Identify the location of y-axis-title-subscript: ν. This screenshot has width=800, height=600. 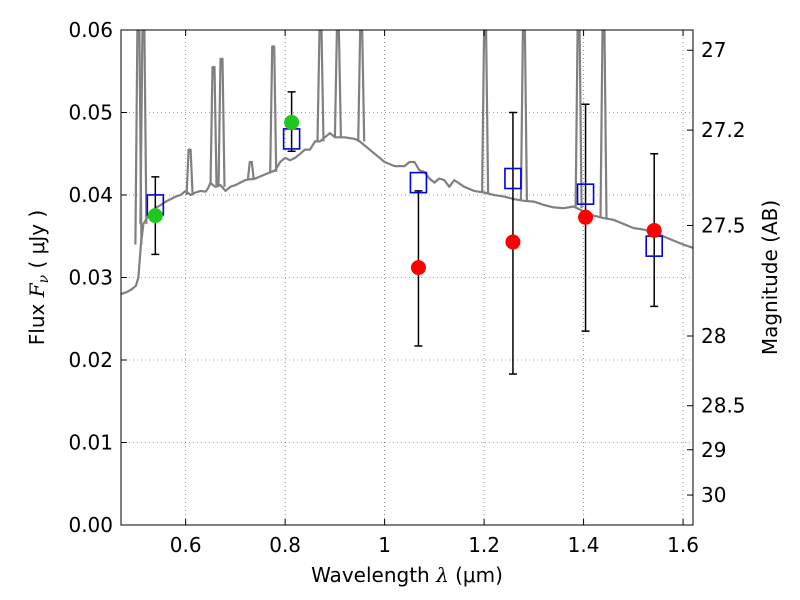
(44, 278).